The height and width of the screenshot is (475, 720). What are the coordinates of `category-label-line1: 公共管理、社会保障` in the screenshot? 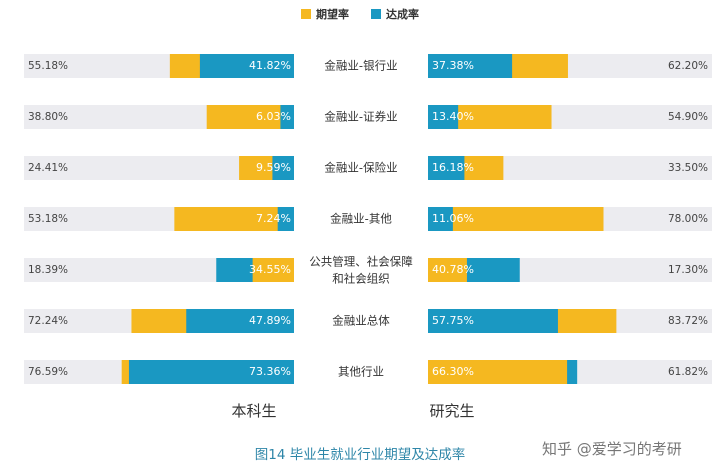 It's located at (361, 262).